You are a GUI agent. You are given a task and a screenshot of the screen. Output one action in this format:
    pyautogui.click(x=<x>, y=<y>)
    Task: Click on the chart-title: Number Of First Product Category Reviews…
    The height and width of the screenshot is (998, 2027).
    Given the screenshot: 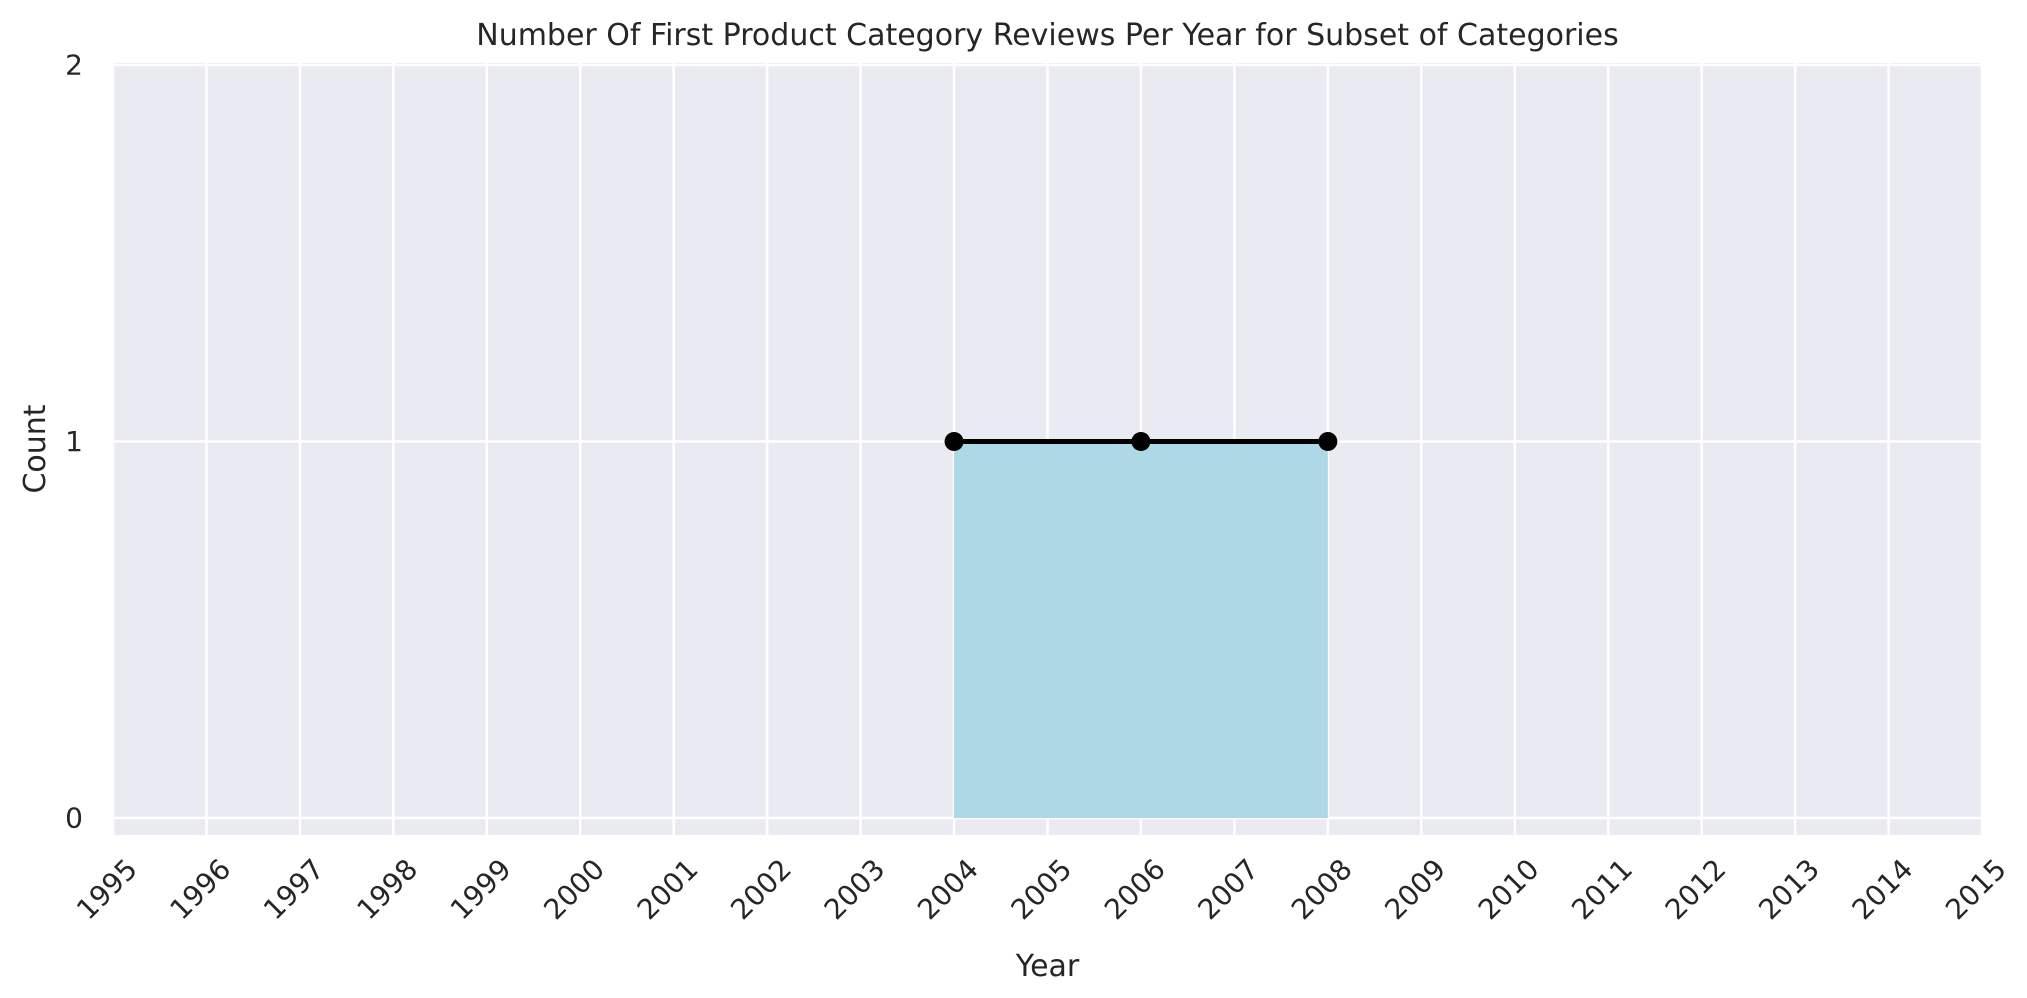 What is the action you would take?
    pyautogui.click(x=1047, y=35)
    